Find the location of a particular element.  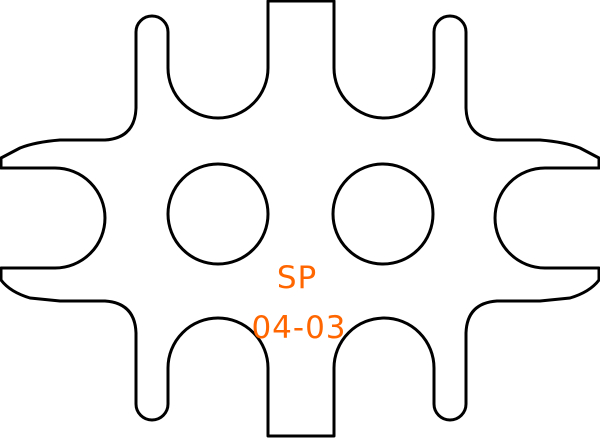

mounting-hole-right is located at coordinates (383, 214).